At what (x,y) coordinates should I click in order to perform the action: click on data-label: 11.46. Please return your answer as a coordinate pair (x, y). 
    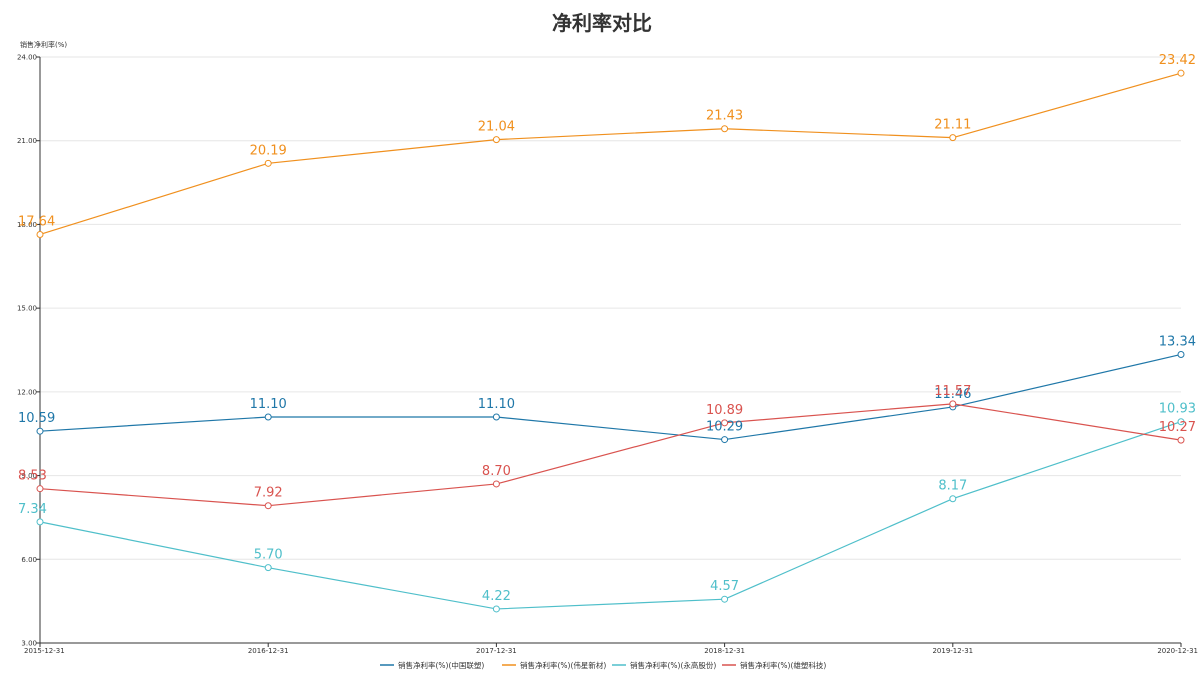
    Looking at the image, I should click on (952, 394).